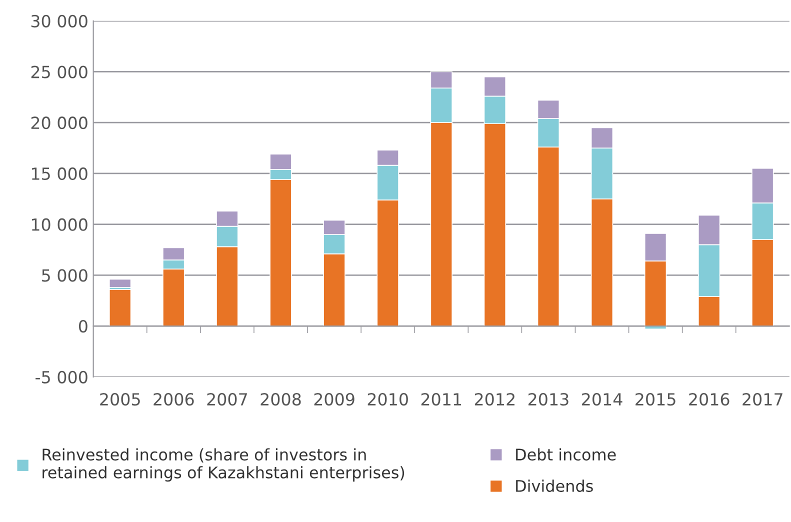 Image resolution: width=791 pixels, height=522 pixels. I want to click on legend-label: Reinvested income (share of investors in retained earnings of Kazakhstani enterprises), so click(223, 465).